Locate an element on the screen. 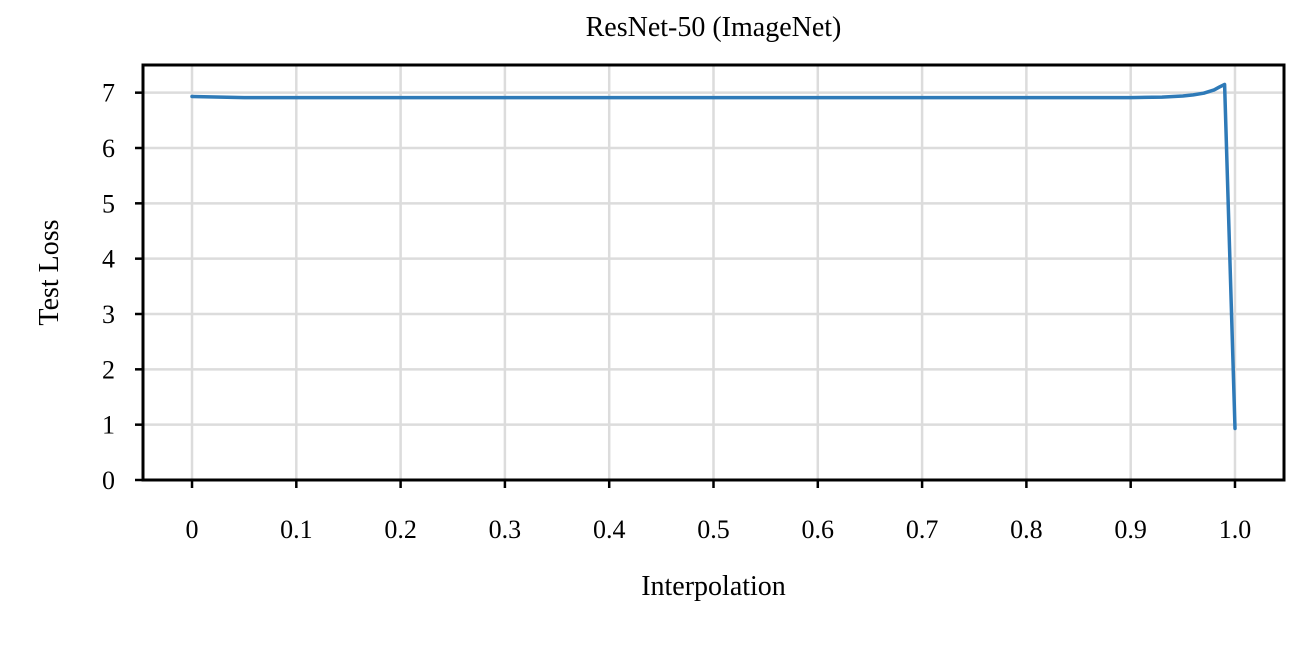  x-tick-label: 0.2 is located at coordinates (400, 529).